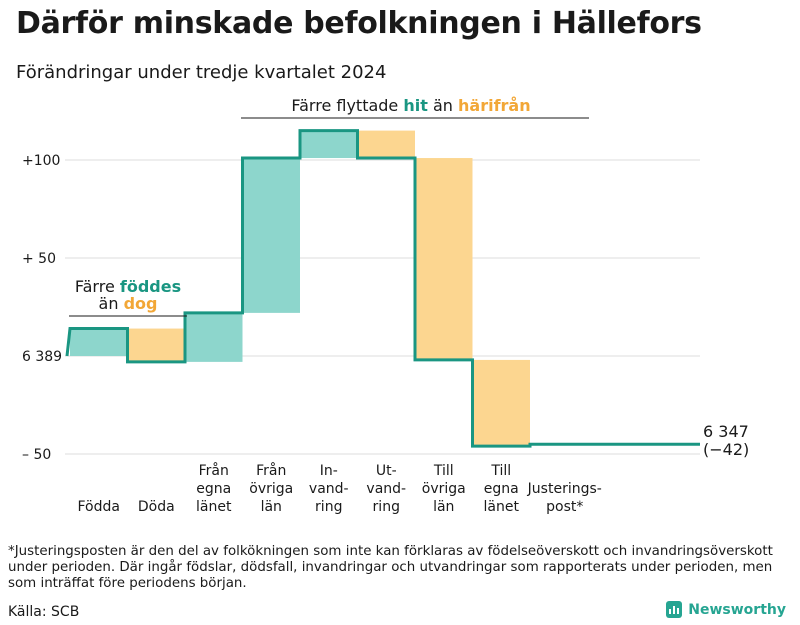 This screenshot has width=800, height=625. What do you see at coordinates (329, 489) in the screenshot?
I see `category-label: In-vand-ring` at bounding box center [329, 489].